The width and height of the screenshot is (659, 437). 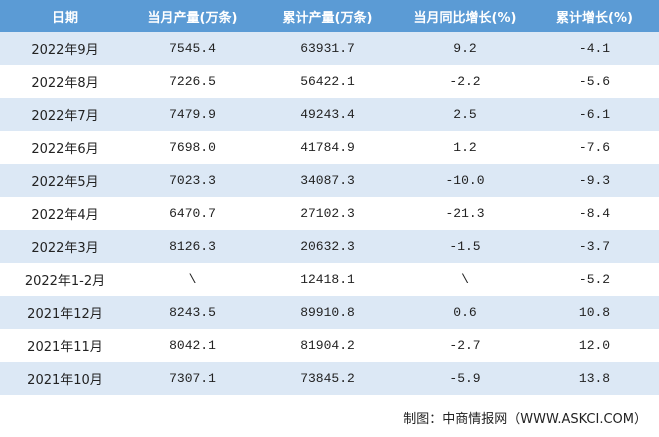 What do you see at coordinates (65, 149) in the screenshot?
I see `table-cell: 2022年6月` at bounding box center [65, 149].